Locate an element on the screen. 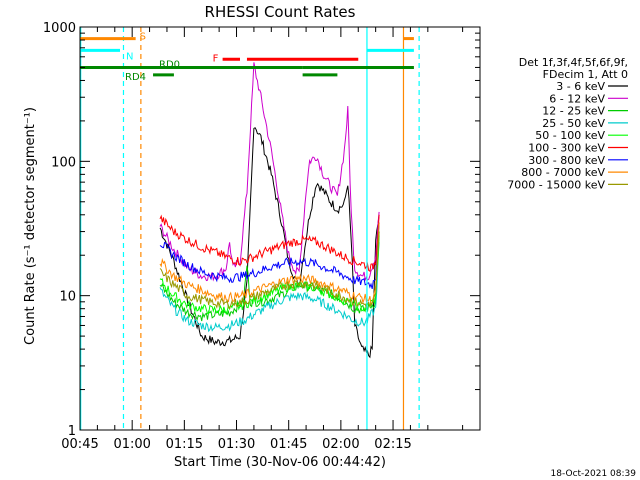 The width and height of the screenshot is (640, 480). y-tick-label-1: 10 is located at coordinates (67, 297).